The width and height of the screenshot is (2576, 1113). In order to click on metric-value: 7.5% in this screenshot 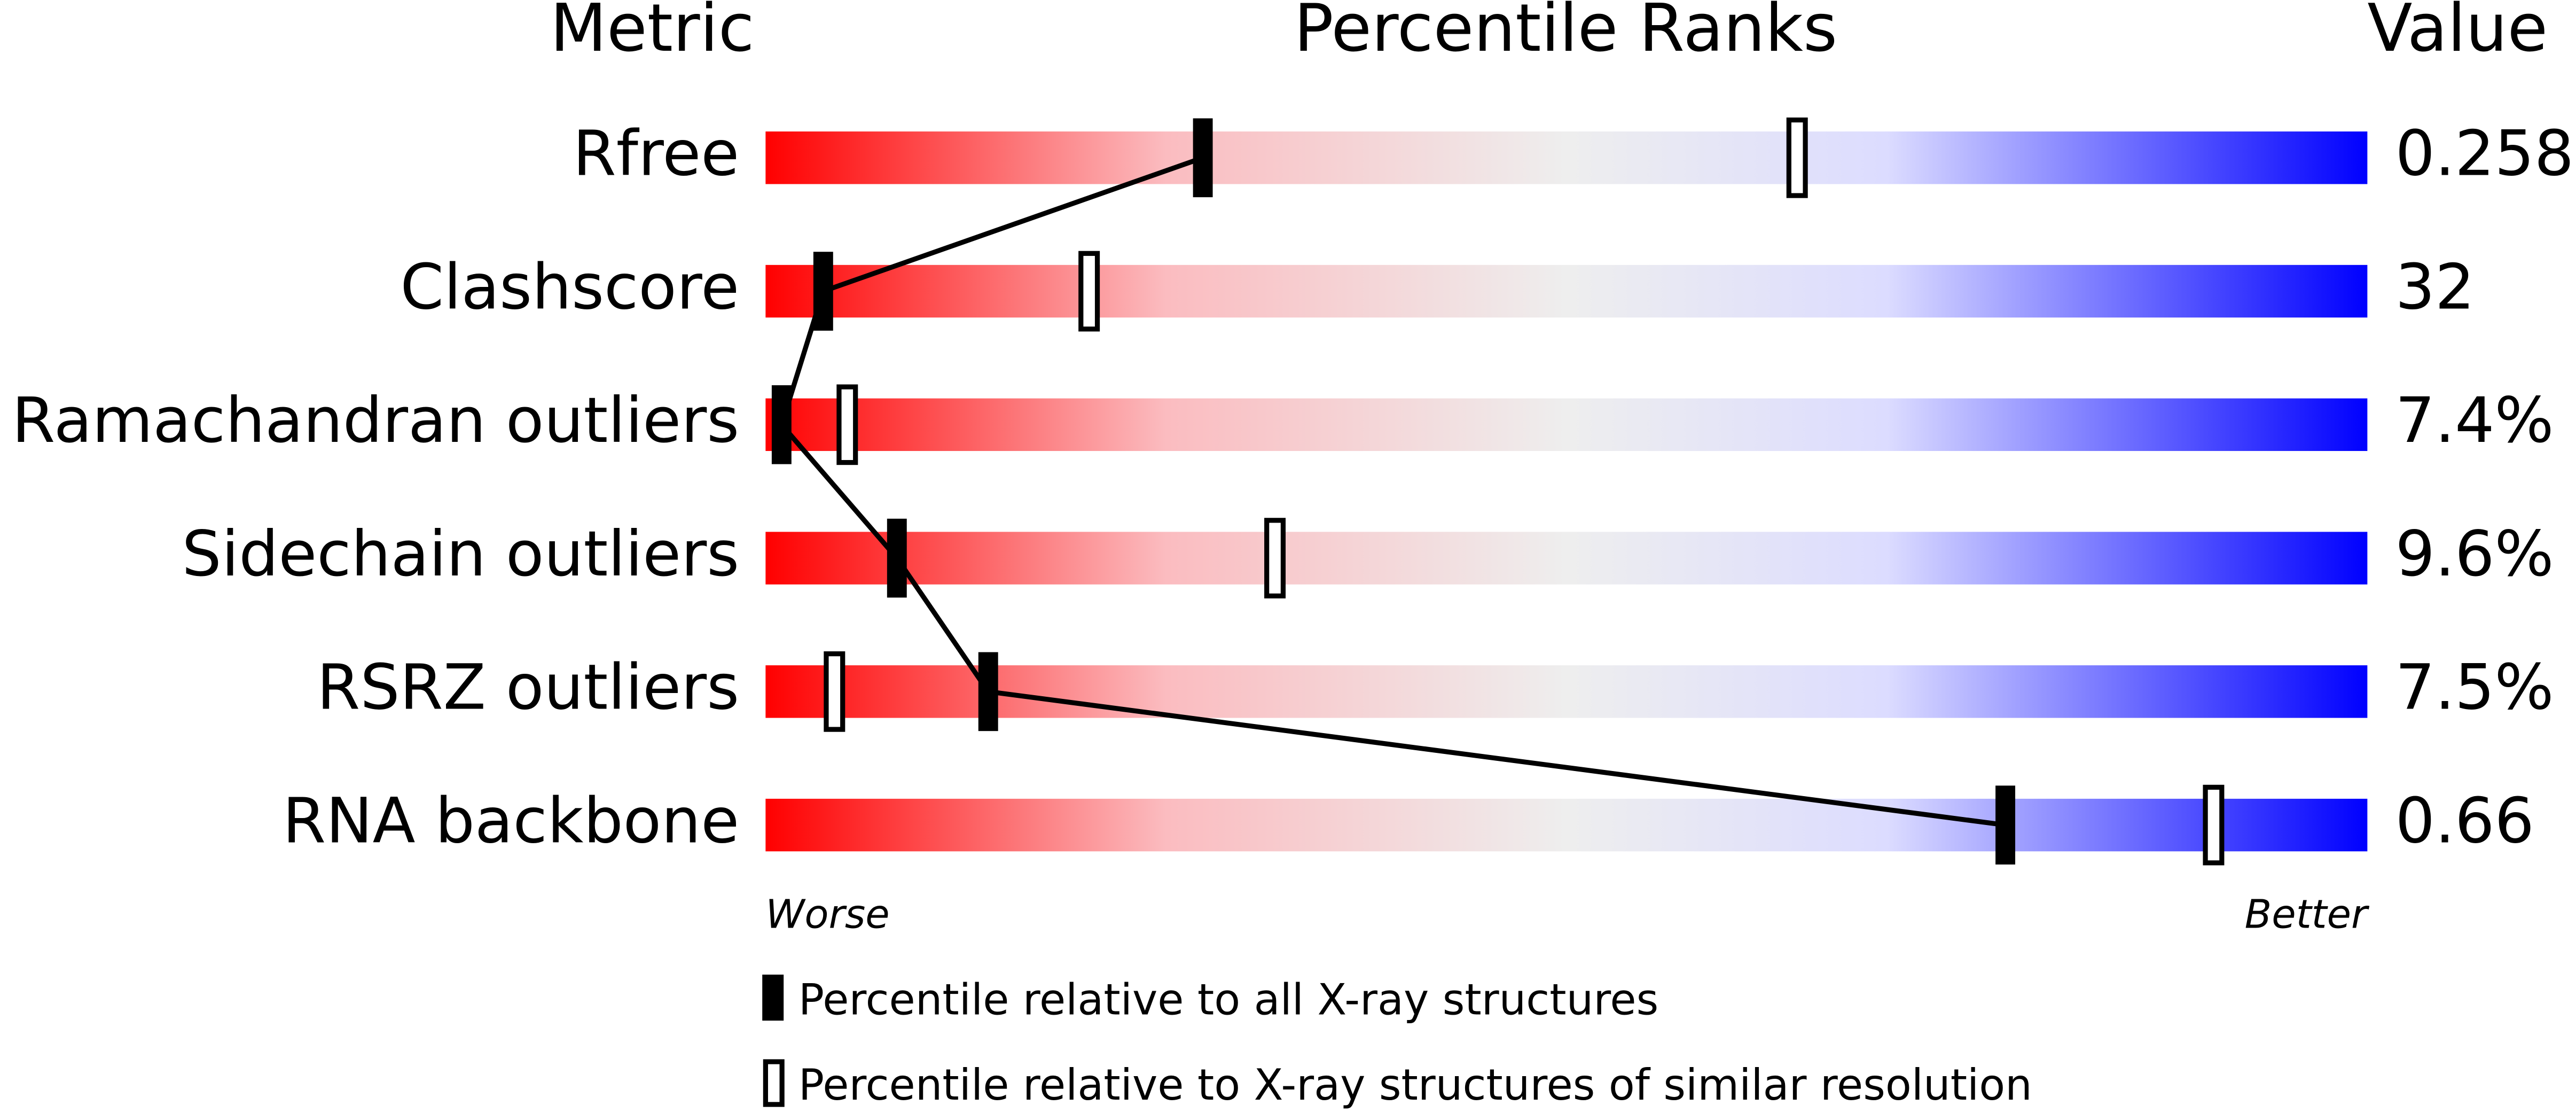, I will do `click(2474, 687)`.